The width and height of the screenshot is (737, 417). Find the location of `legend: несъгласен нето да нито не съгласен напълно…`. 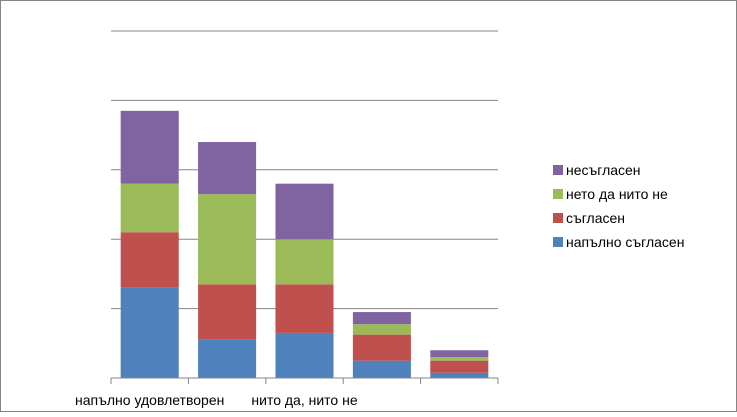

legend: несъгласен нето да нито не съгласен напълно… is located at coordinates (618, 206).